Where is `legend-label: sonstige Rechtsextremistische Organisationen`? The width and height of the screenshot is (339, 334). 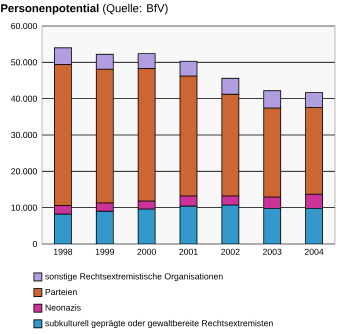 legend-label: sonstige Rechtsextremistische Organisationen is located at coordinates (134, 277).